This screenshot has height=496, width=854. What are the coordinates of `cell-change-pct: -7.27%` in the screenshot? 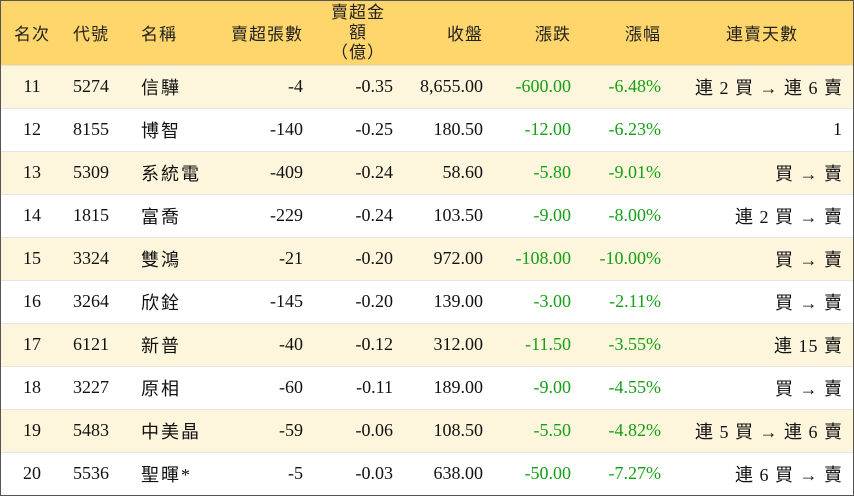 It's located at (635, 473).